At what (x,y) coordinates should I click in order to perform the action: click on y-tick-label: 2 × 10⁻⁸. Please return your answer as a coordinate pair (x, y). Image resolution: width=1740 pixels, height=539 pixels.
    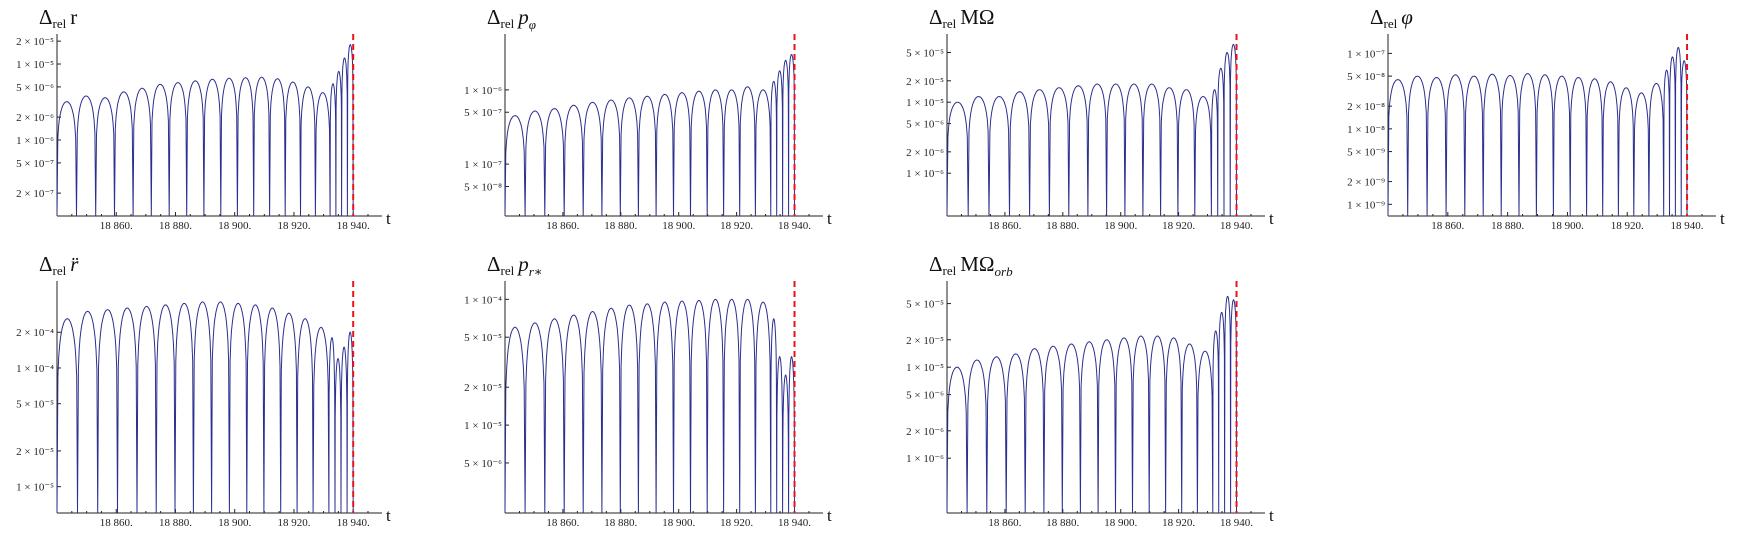
    Looking at the image, I should click on (1366, 107).